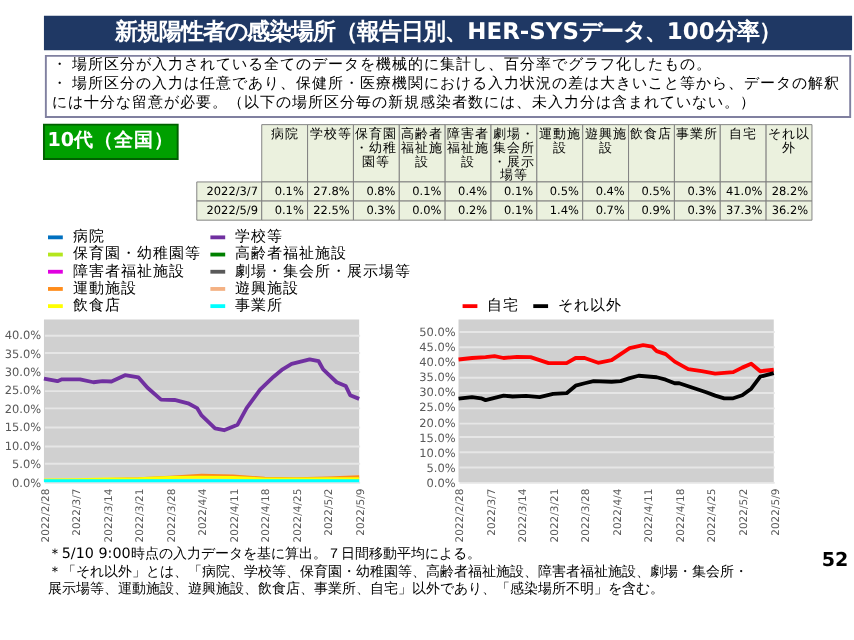 This screenshot has height=640, width=854. Describe the element at coordinates (503, 304) in the screenshot. I see `legend-label: 自宅` at that location.